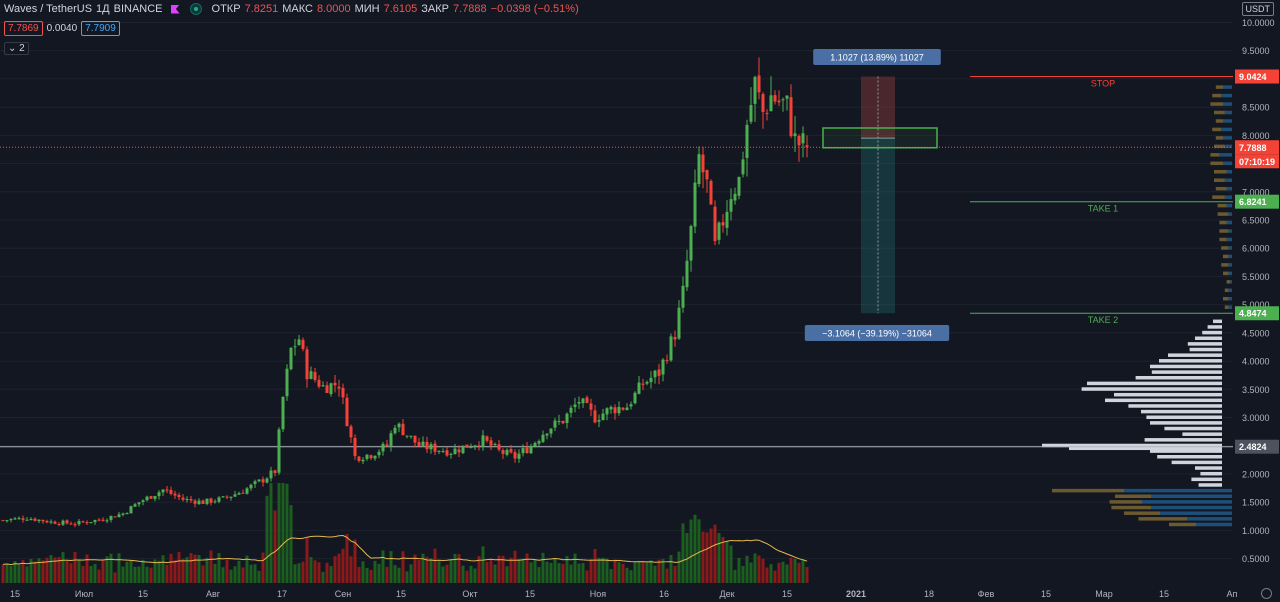 The width and height of the screenshot is (1280, 602). What do you see at coordinates (1257, 301) in the screenshot?
I see `price-axis` at bounding box center [1257, 301].